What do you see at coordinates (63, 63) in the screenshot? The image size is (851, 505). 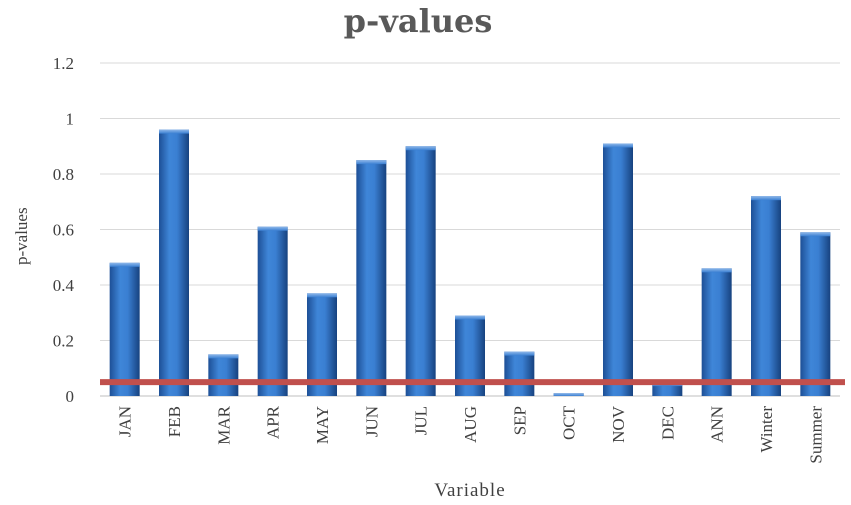 I see `y-tick-label: 1.2` at bounding box center [63, 63].